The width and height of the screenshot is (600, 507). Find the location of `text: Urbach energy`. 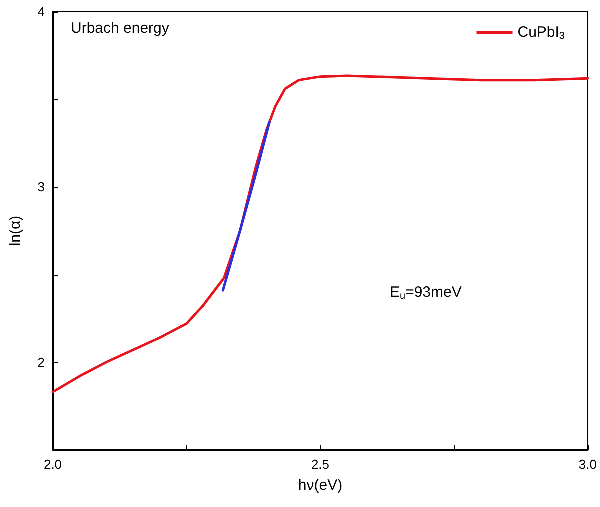

text: Urbach energy is located at coordinates (120, 28).